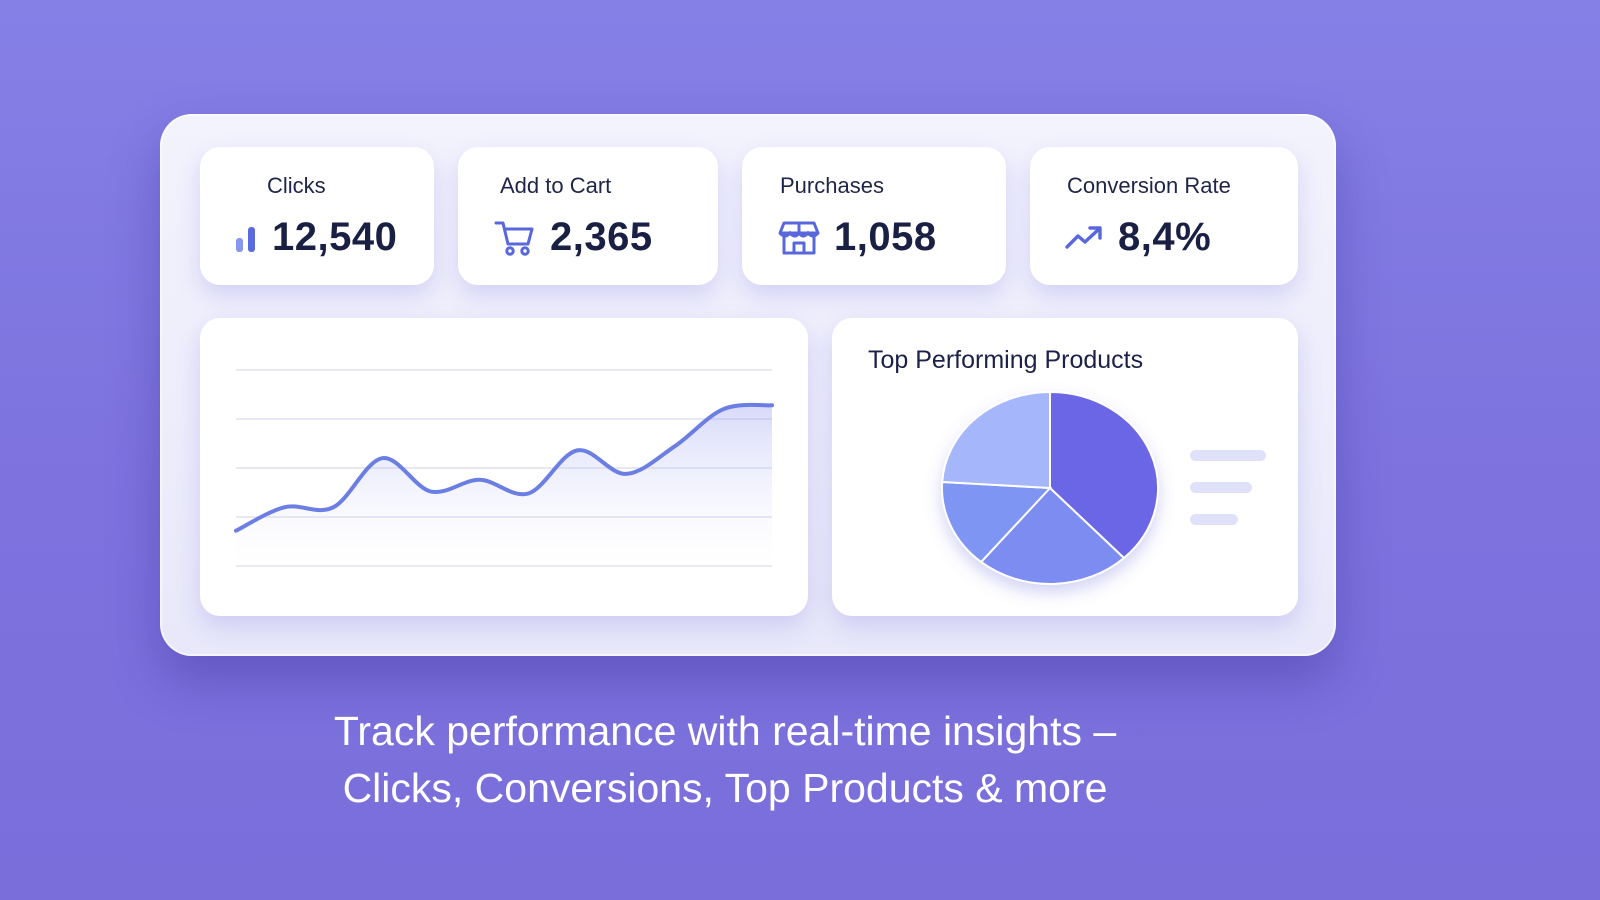 The image size is (1600, 900). I want to click on kpi-card-purchases: Purchases 1,058, so click(874, 216).